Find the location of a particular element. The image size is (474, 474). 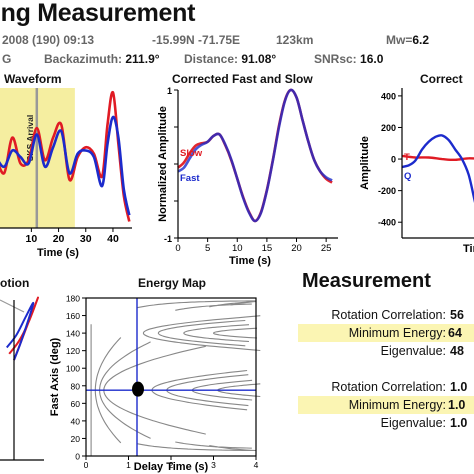

particle-motion-chart is located at coordinates (22, 378).